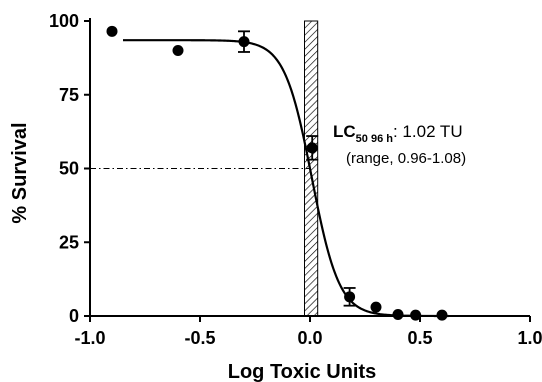 The height and width of the screenshot is (382, 542). What do you see at coordinates (406, 158) in the screenshot?
I see `lc50-range-text: (range, 0.96-1.08)` at bounding box center [406, 158].